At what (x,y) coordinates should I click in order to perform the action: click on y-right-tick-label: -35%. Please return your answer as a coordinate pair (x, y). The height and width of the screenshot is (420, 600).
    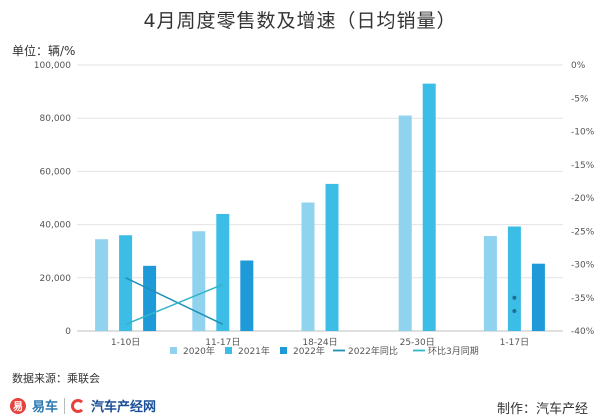
    Looking at the image, I should click on (583, 299).